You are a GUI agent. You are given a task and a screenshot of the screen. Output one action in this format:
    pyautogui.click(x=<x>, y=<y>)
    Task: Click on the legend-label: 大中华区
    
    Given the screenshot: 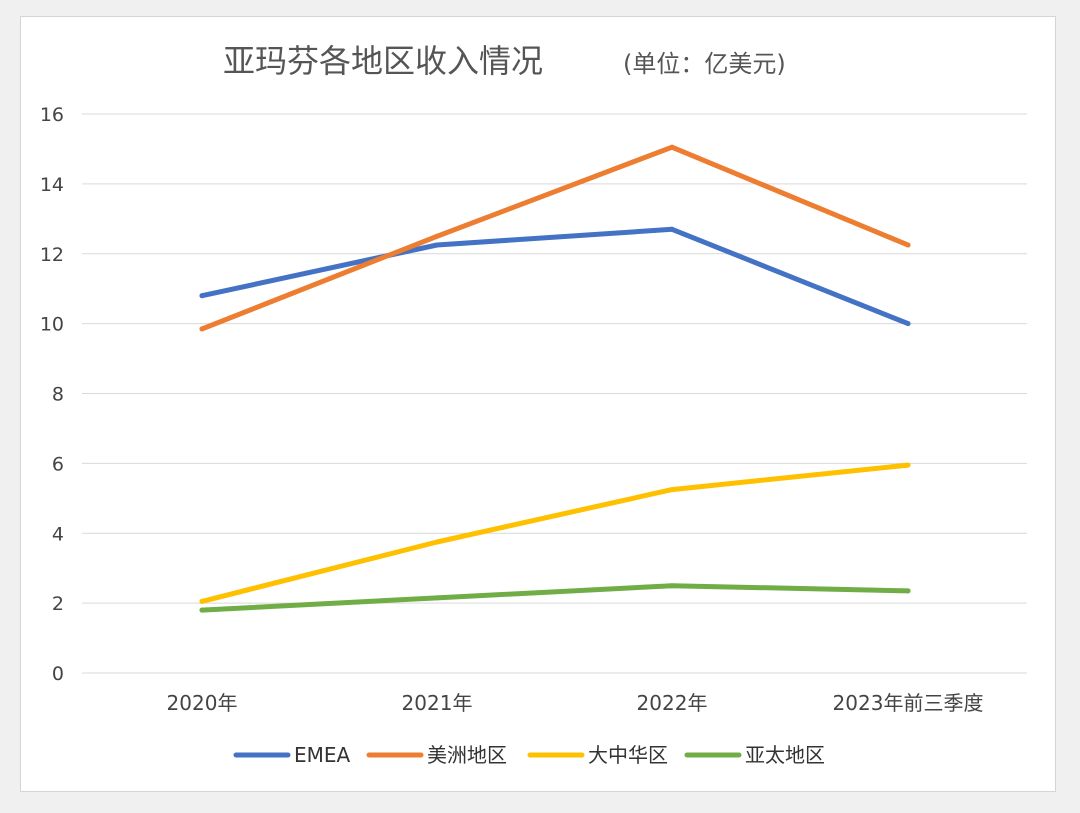 What is the action you would take?
    pyautogui.click(x=628, y=755)
    